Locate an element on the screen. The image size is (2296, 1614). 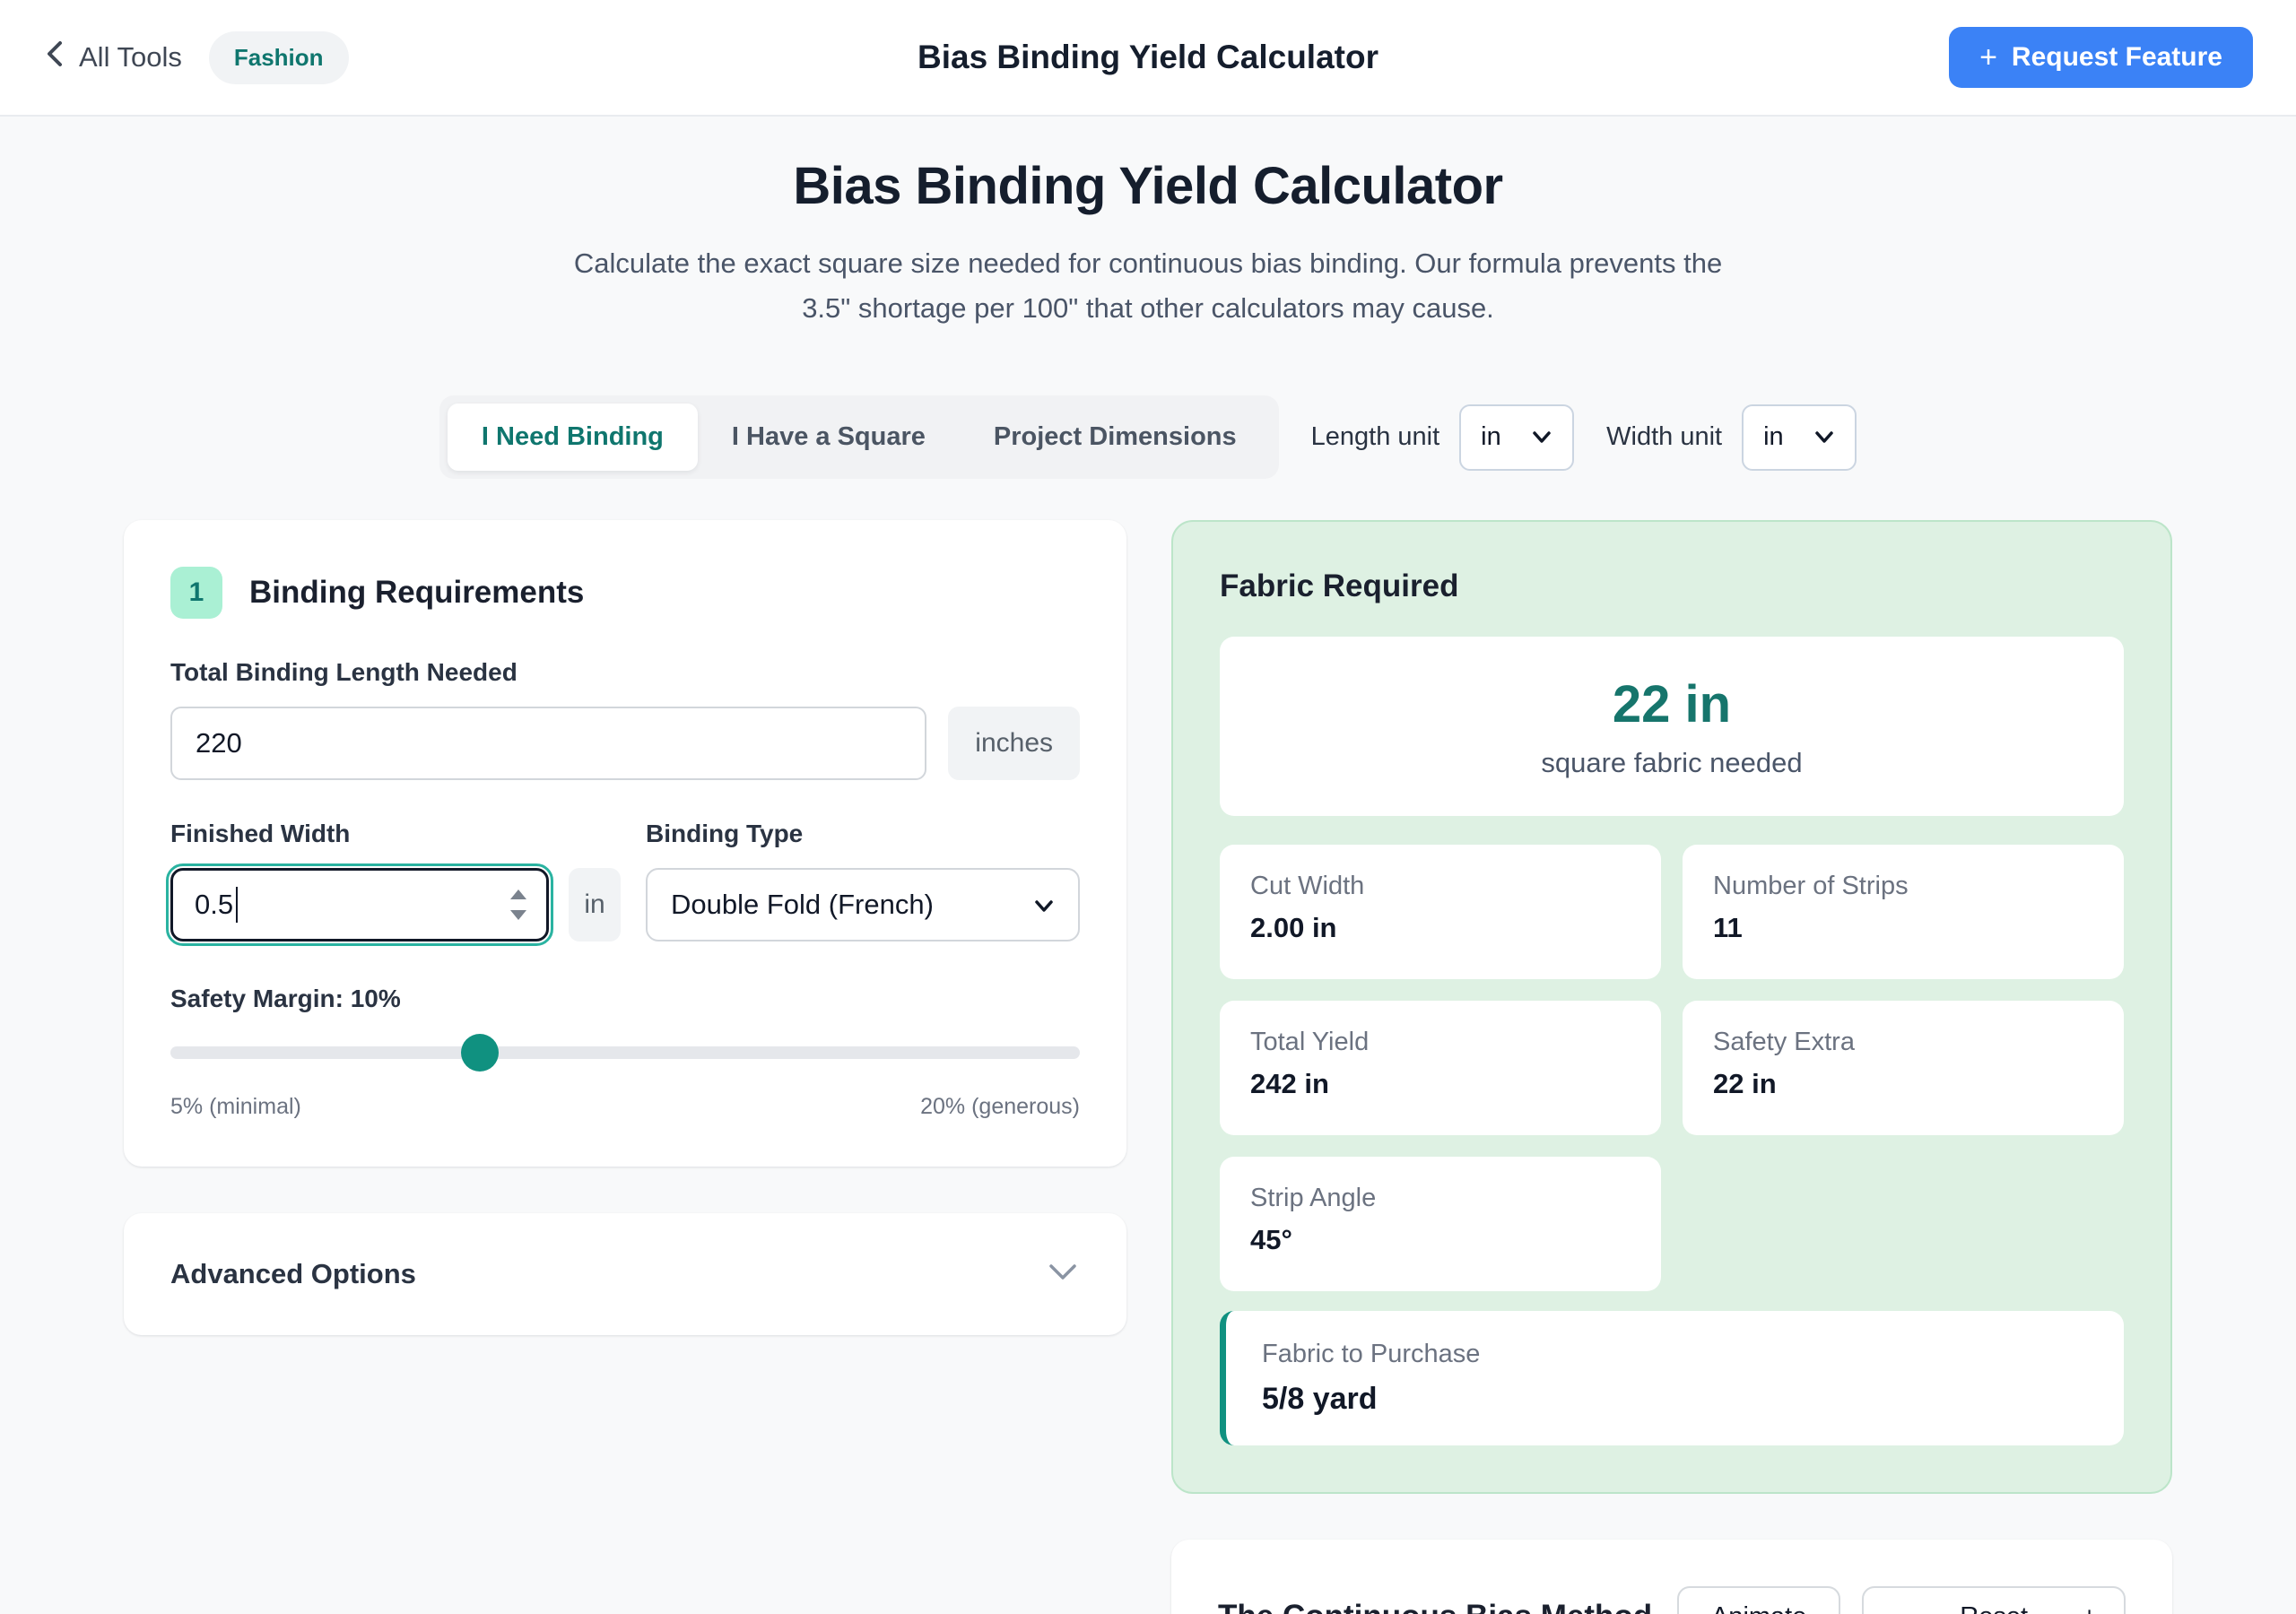
request-feature-button: + Request Feature is located at coordinates (2101, 57).